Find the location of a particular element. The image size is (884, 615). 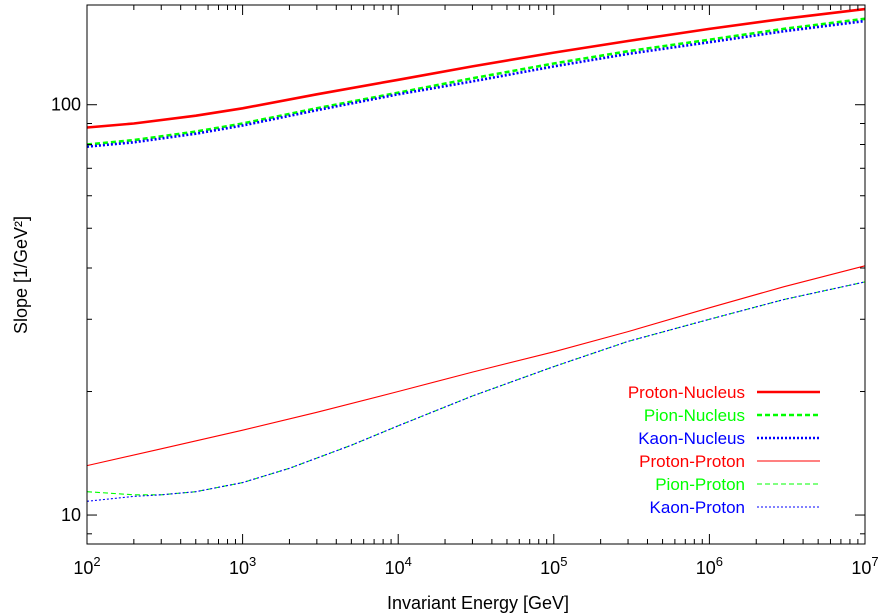

y-tick-label: 100 is located at coordinates (66, 105).